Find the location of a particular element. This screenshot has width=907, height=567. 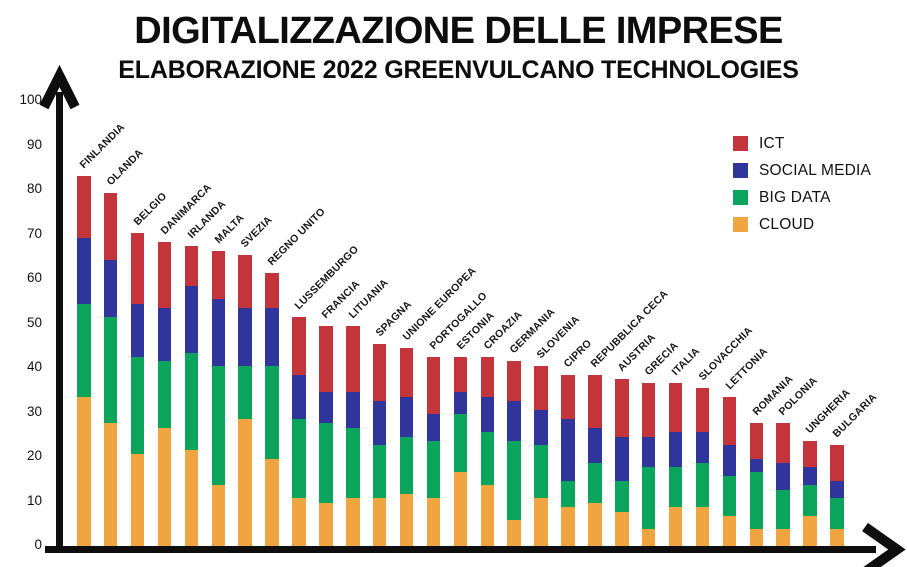

legend: ICT SOCIAL MEDIA BIG DATA CLOUD is located at coordinates (802, 190).